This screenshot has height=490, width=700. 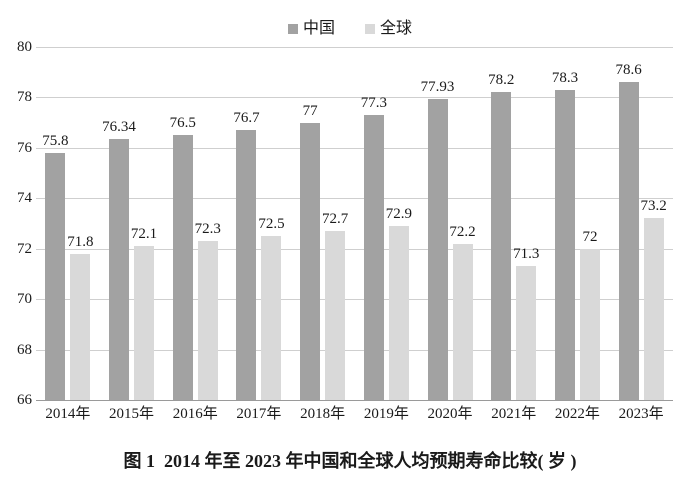 I want to click on x-tick-label: 2016年, so click(x=195, y=414).